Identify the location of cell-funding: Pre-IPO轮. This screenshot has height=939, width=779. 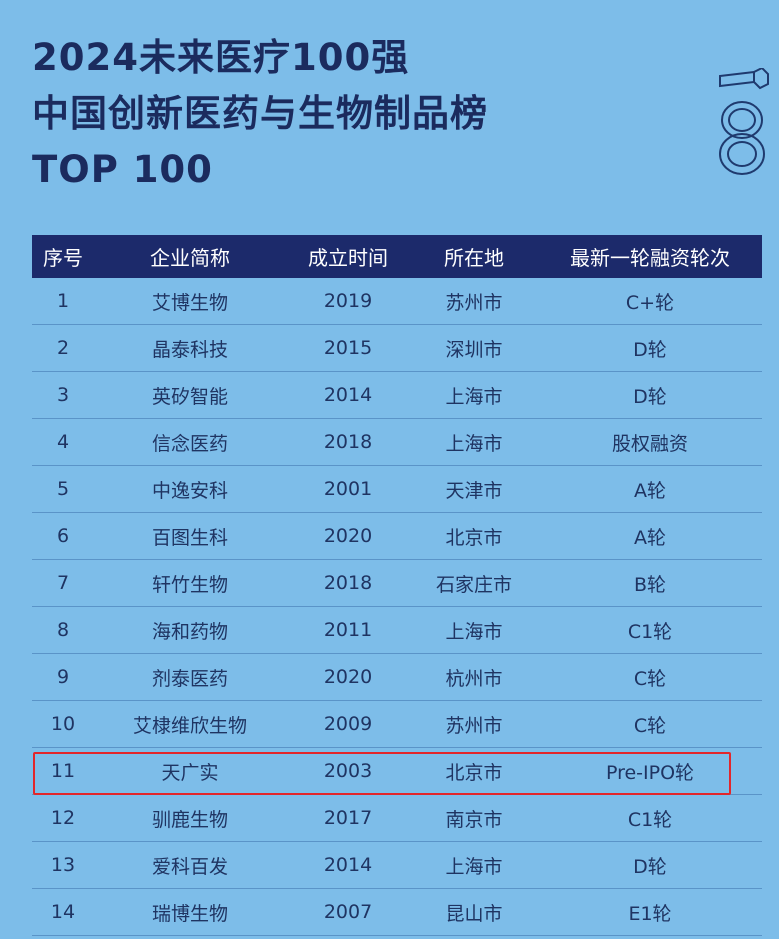
(650, 771).